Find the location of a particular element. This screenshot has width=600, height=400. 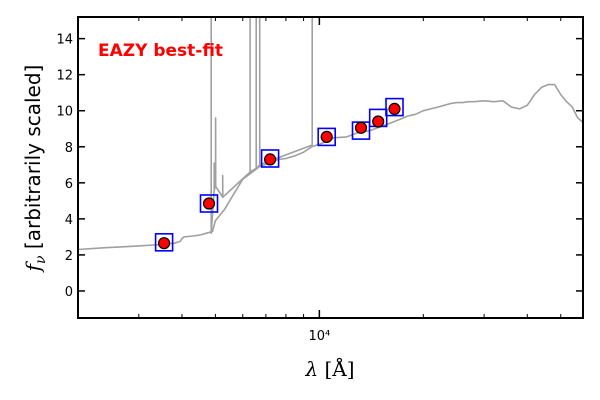

svg-text: λ [Å] is located at coordinates (329, 368).